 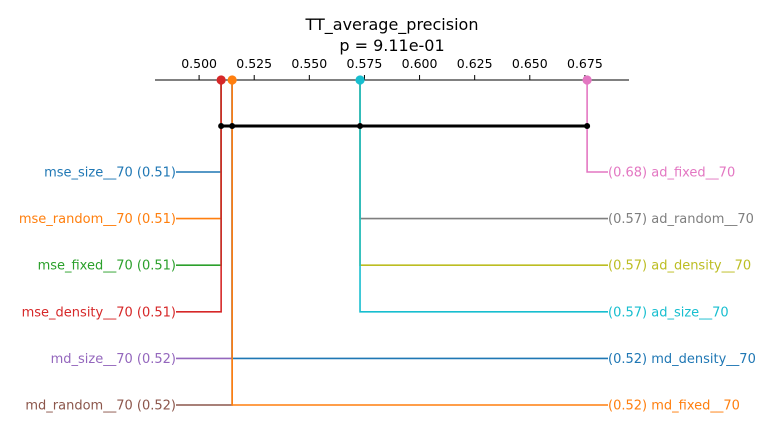 I want to click on clique-bars, so click(x=404, y=126).